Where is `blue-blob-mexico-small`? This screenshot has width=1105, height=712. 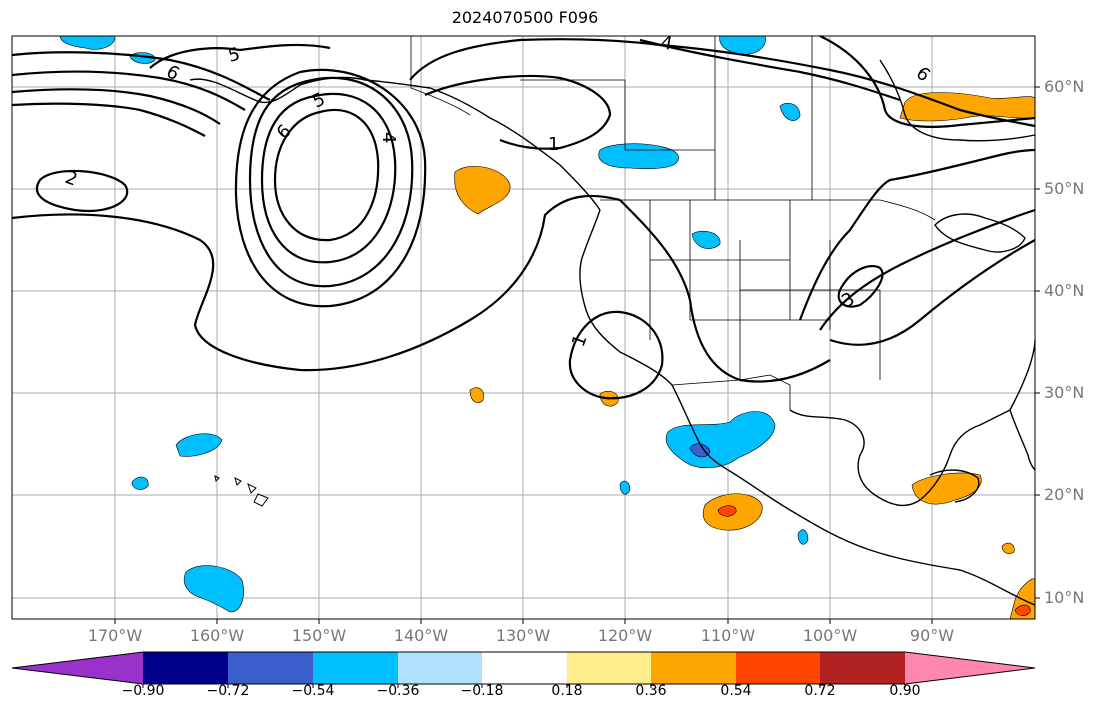 blue-blob-mexico-small is located at coordinates (803, 537).